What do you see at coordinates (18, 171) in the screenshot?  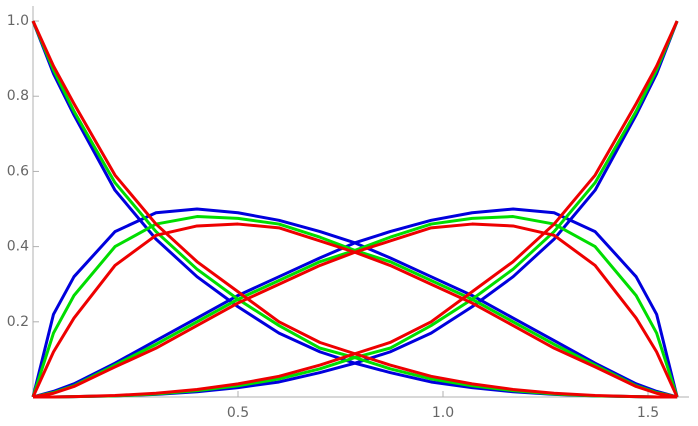 I see `y-tick-label: 0.6` at bounding box center [18, 171].